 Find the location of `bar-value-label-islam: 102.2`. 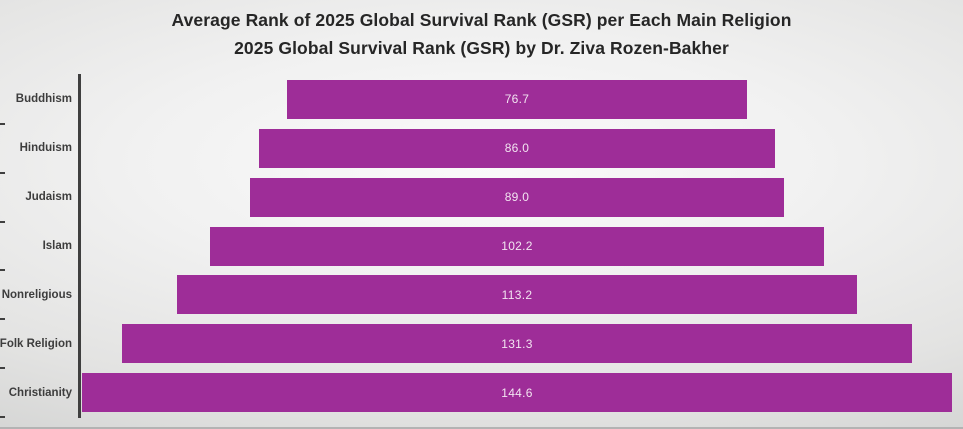

bar-value-label-islam: 102.2 is located at coordinates (517, 246).